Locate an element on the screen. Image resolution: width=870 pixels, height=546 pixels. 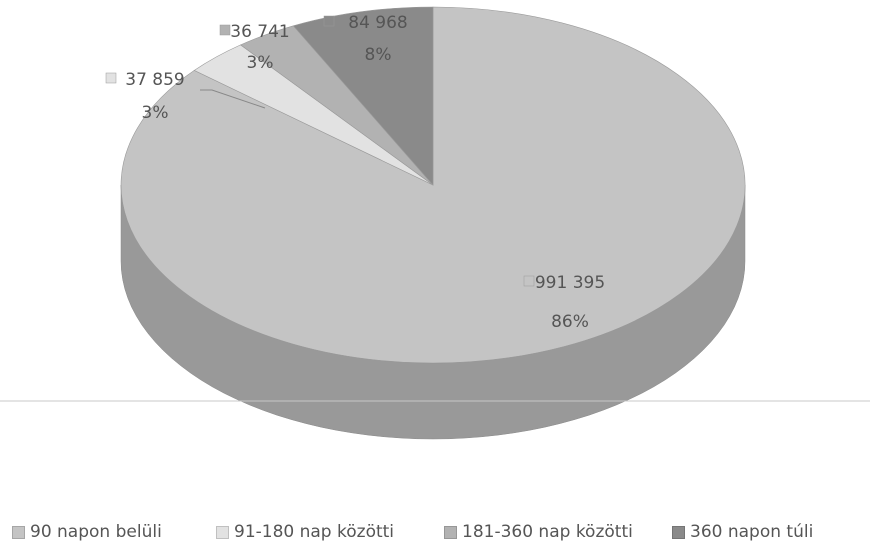
data-label-percent-0: 86% is located at coordinates (570, 322).